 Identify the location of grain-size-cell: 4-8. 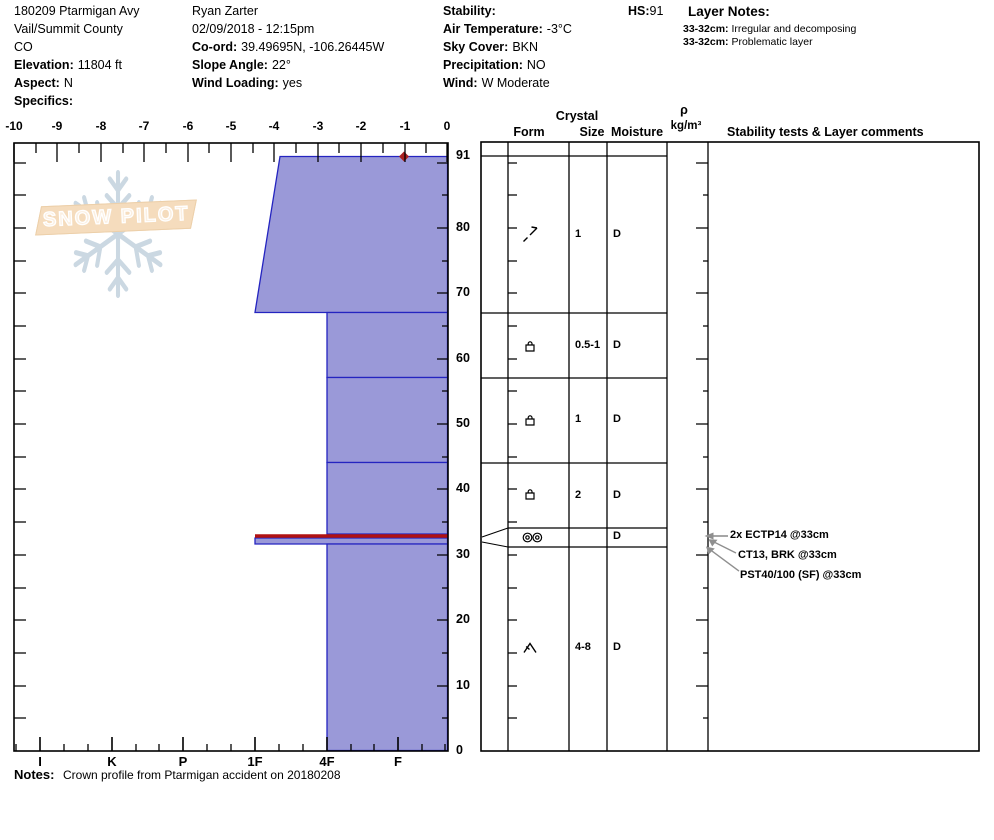
(583, 647).